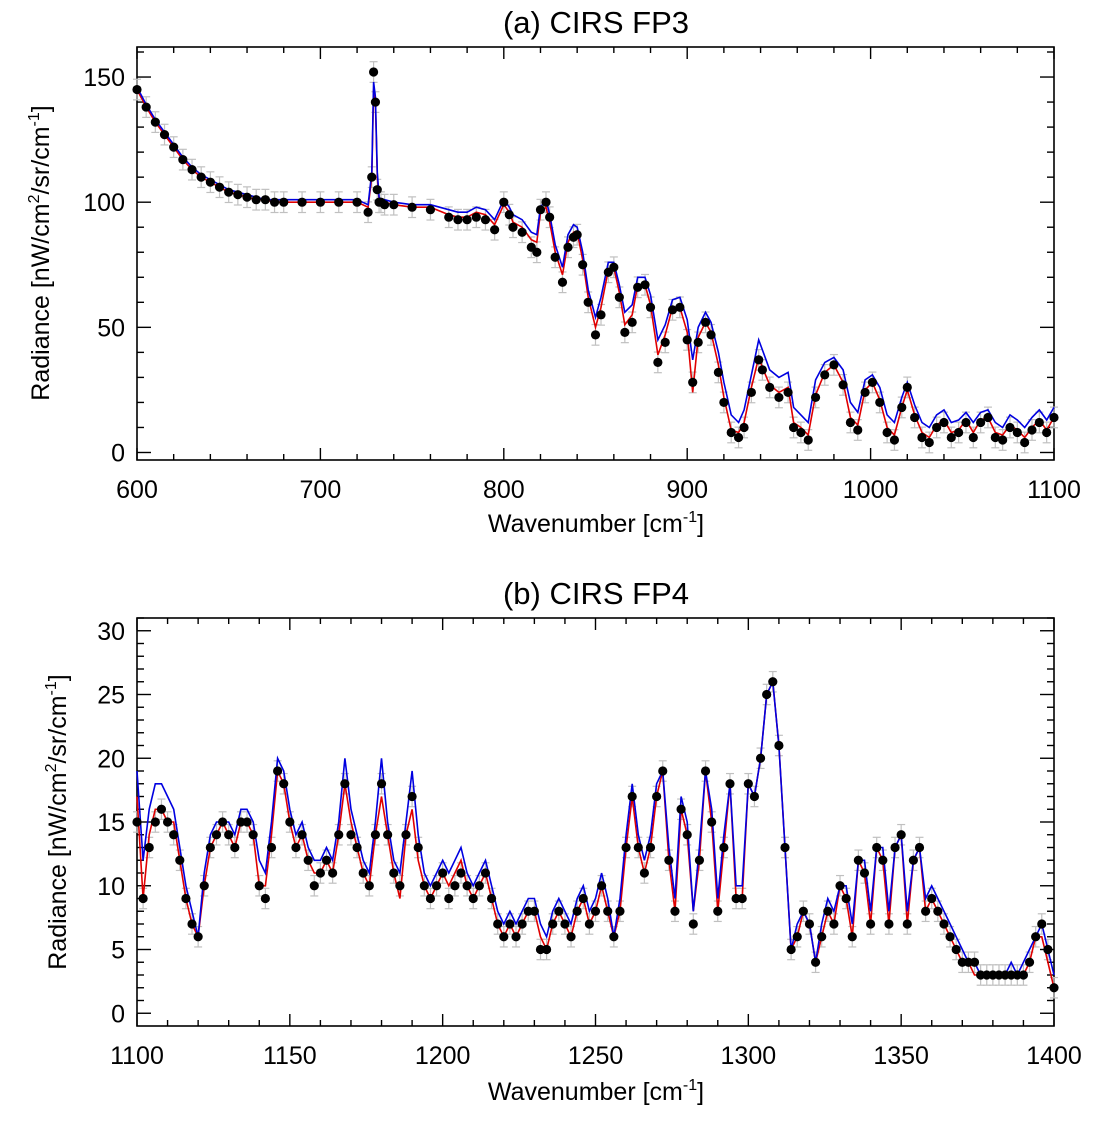 This screenshot has width=1096, height=1121. I want to click on x-tick-label: 700, so click(321, 490).